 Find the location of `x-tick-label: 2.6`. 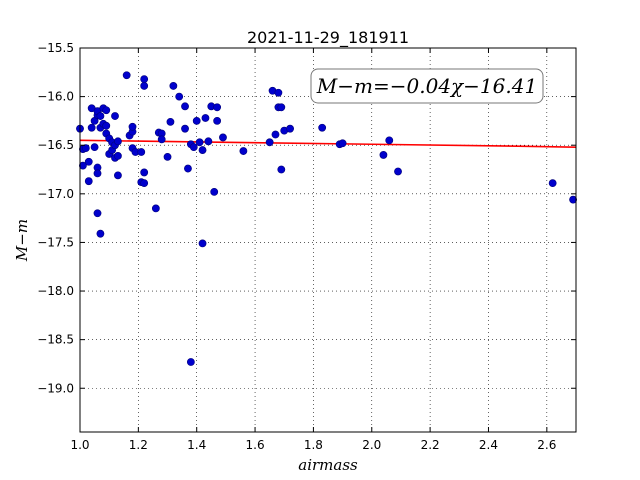

x-tick-label: 2.6 is located at coordinates (546, 445).